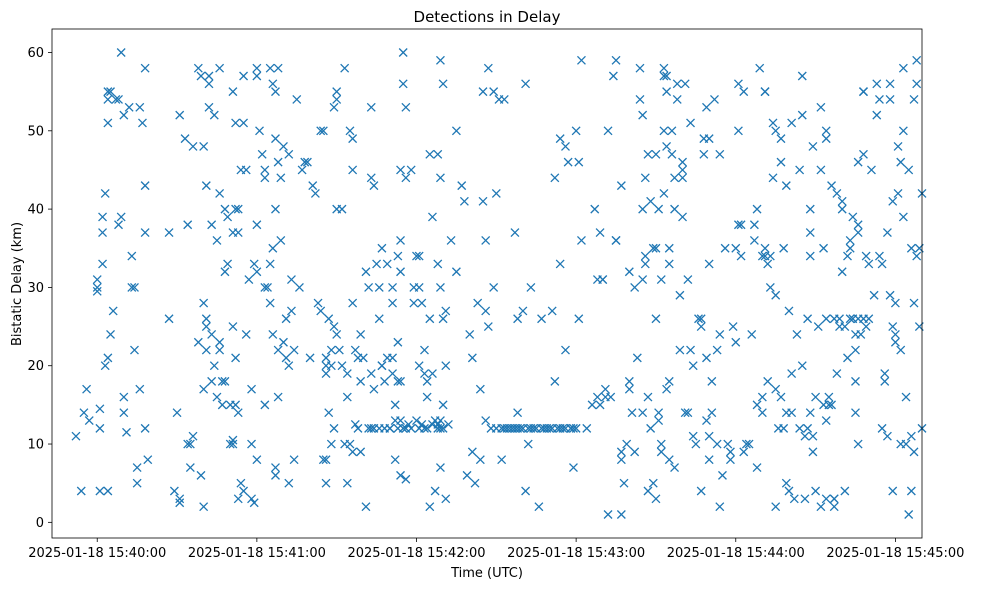 Image resolution: width=988 pixels, height=590 pixels. What do you see at coordinates (97, 553) in the screenshot?
I see `x-tick-label: 2025-01-18 15:40:00` at bounding box center [97, 553].